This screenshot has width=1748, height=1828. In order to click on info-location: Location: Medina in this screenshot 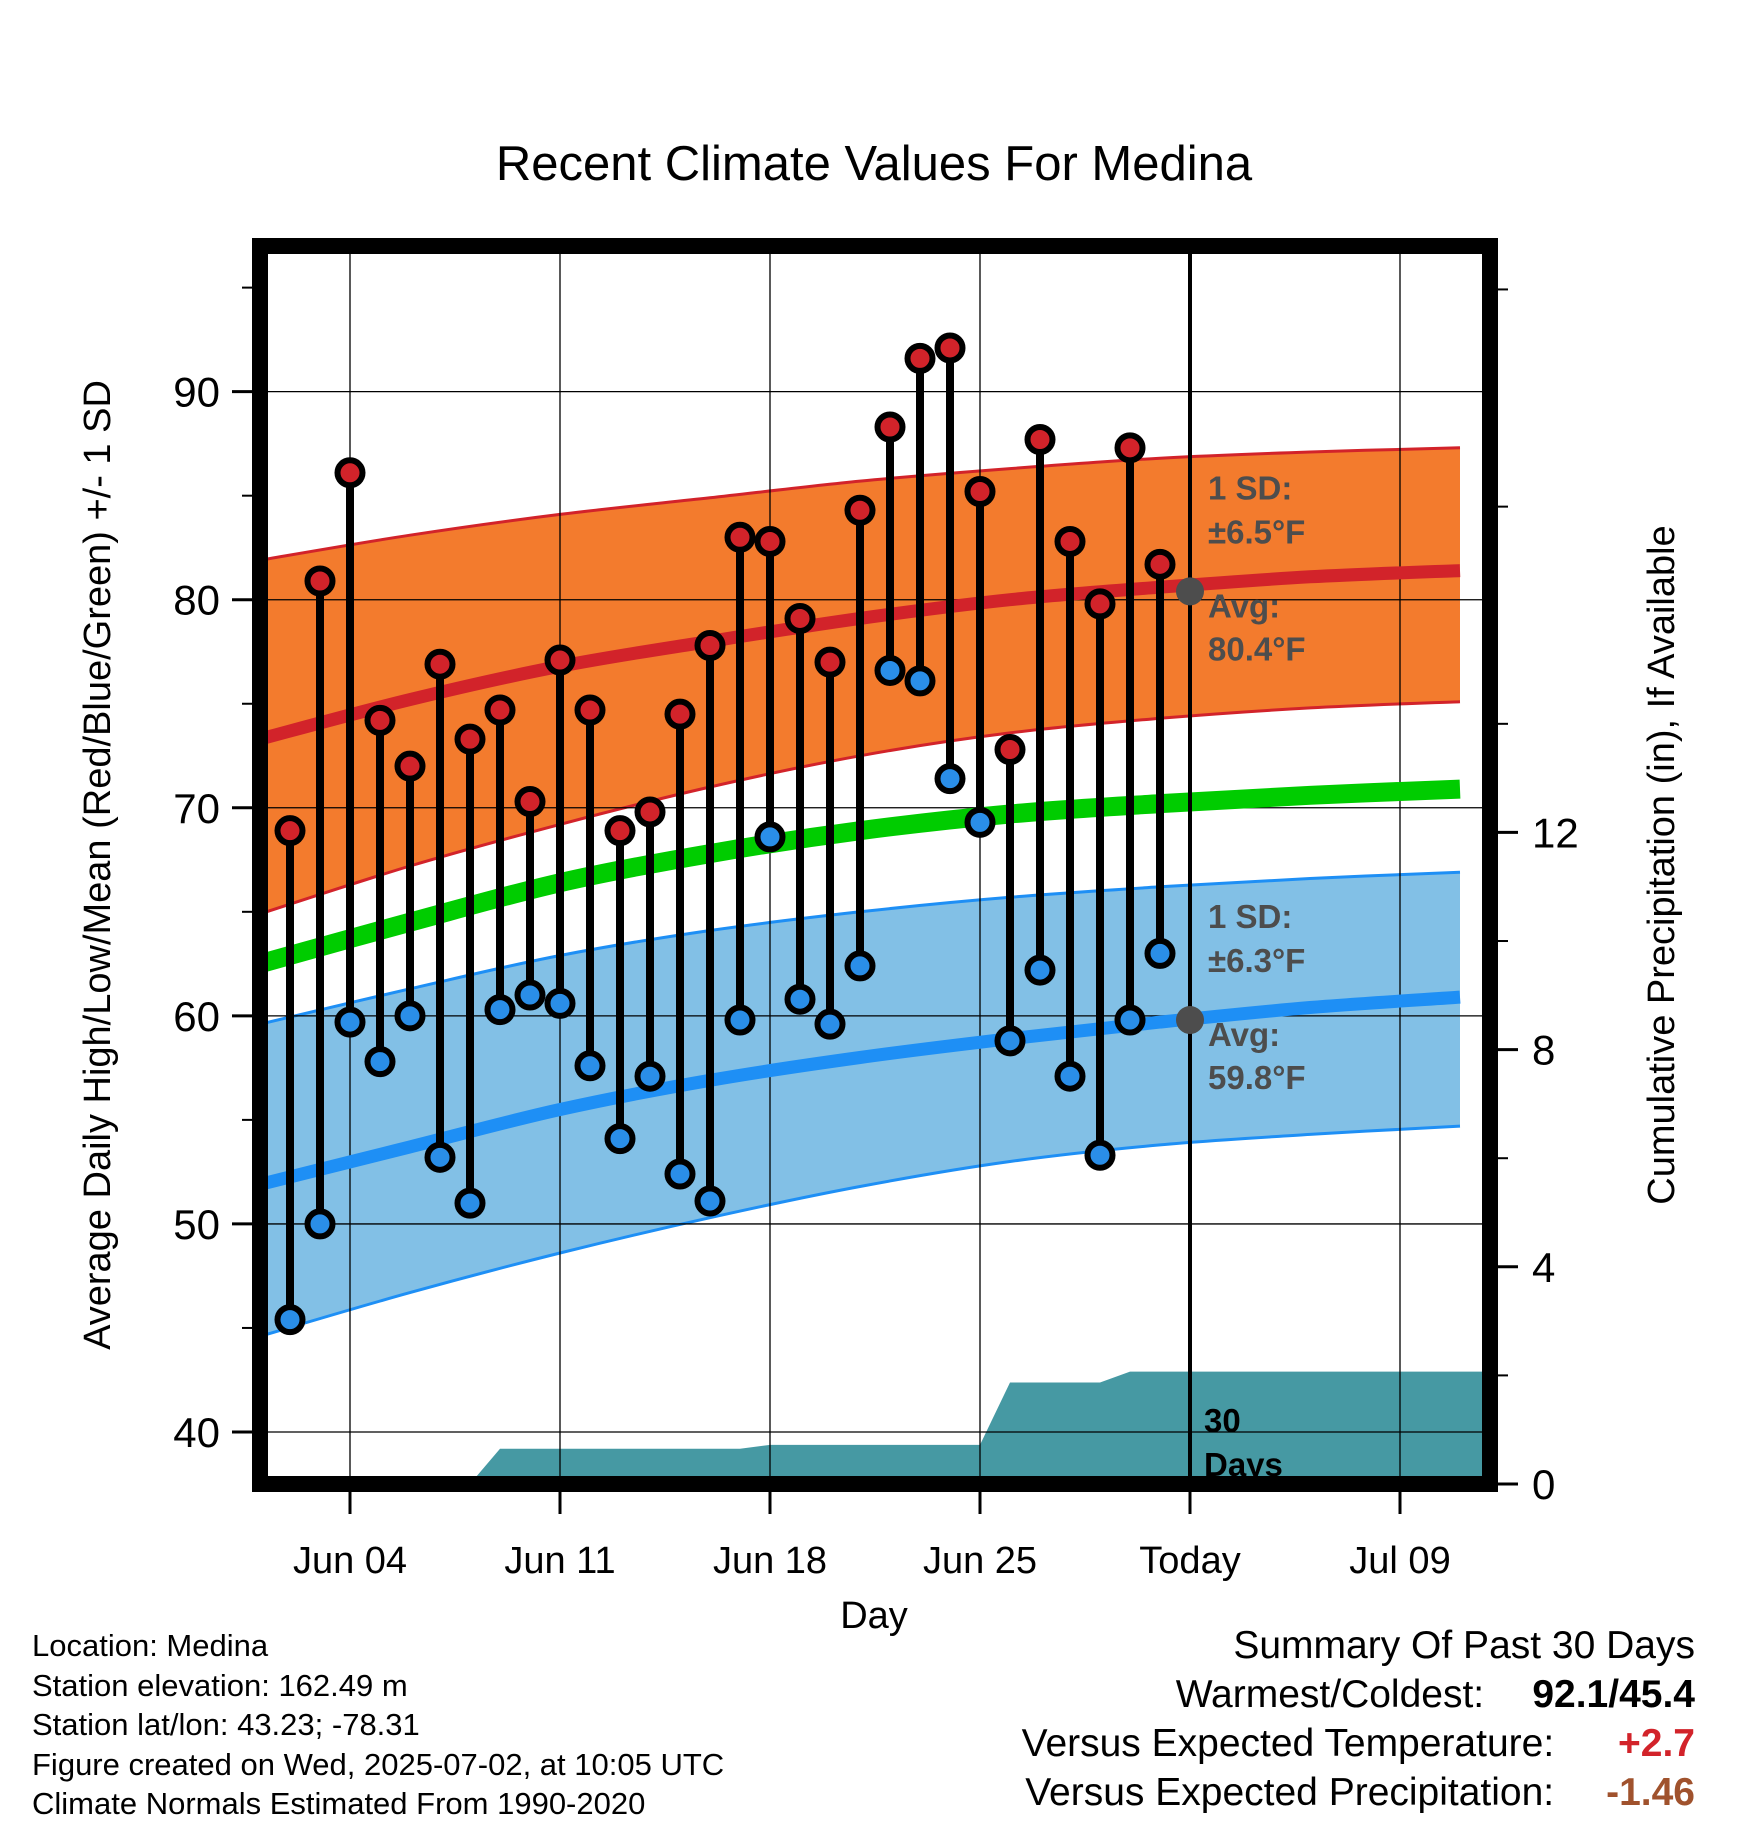, I will do `click(150, 1645)`.